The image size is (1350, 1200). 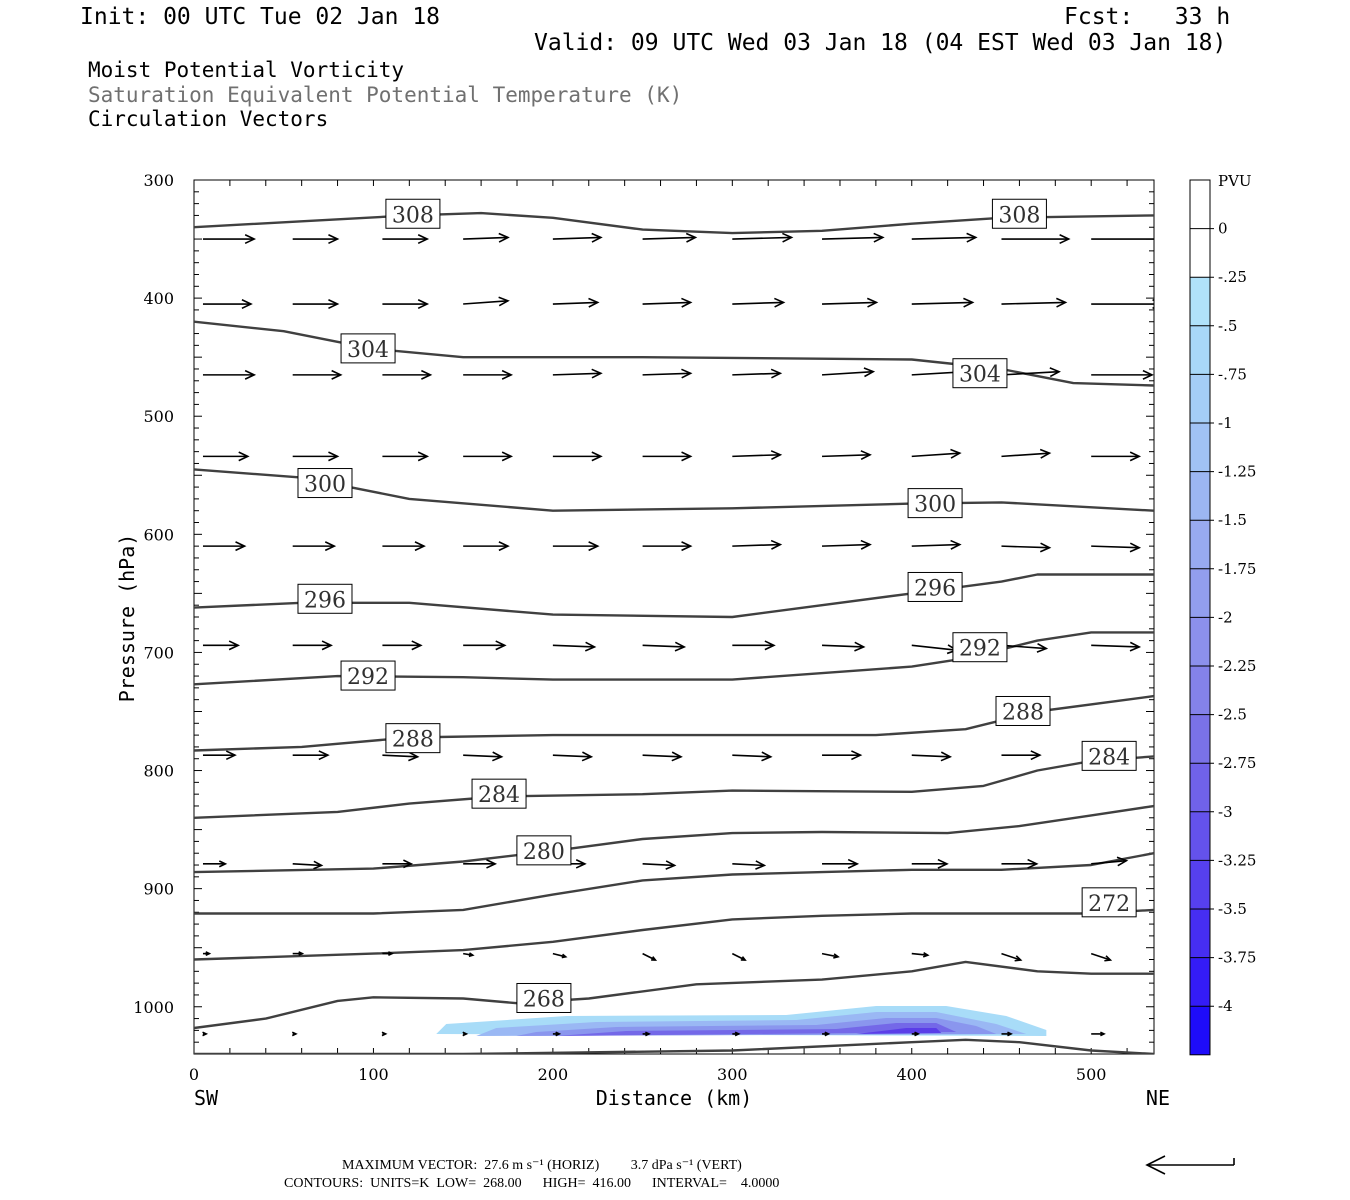 I want to click on contour-label-292: 292, so click(x=980, y=647).